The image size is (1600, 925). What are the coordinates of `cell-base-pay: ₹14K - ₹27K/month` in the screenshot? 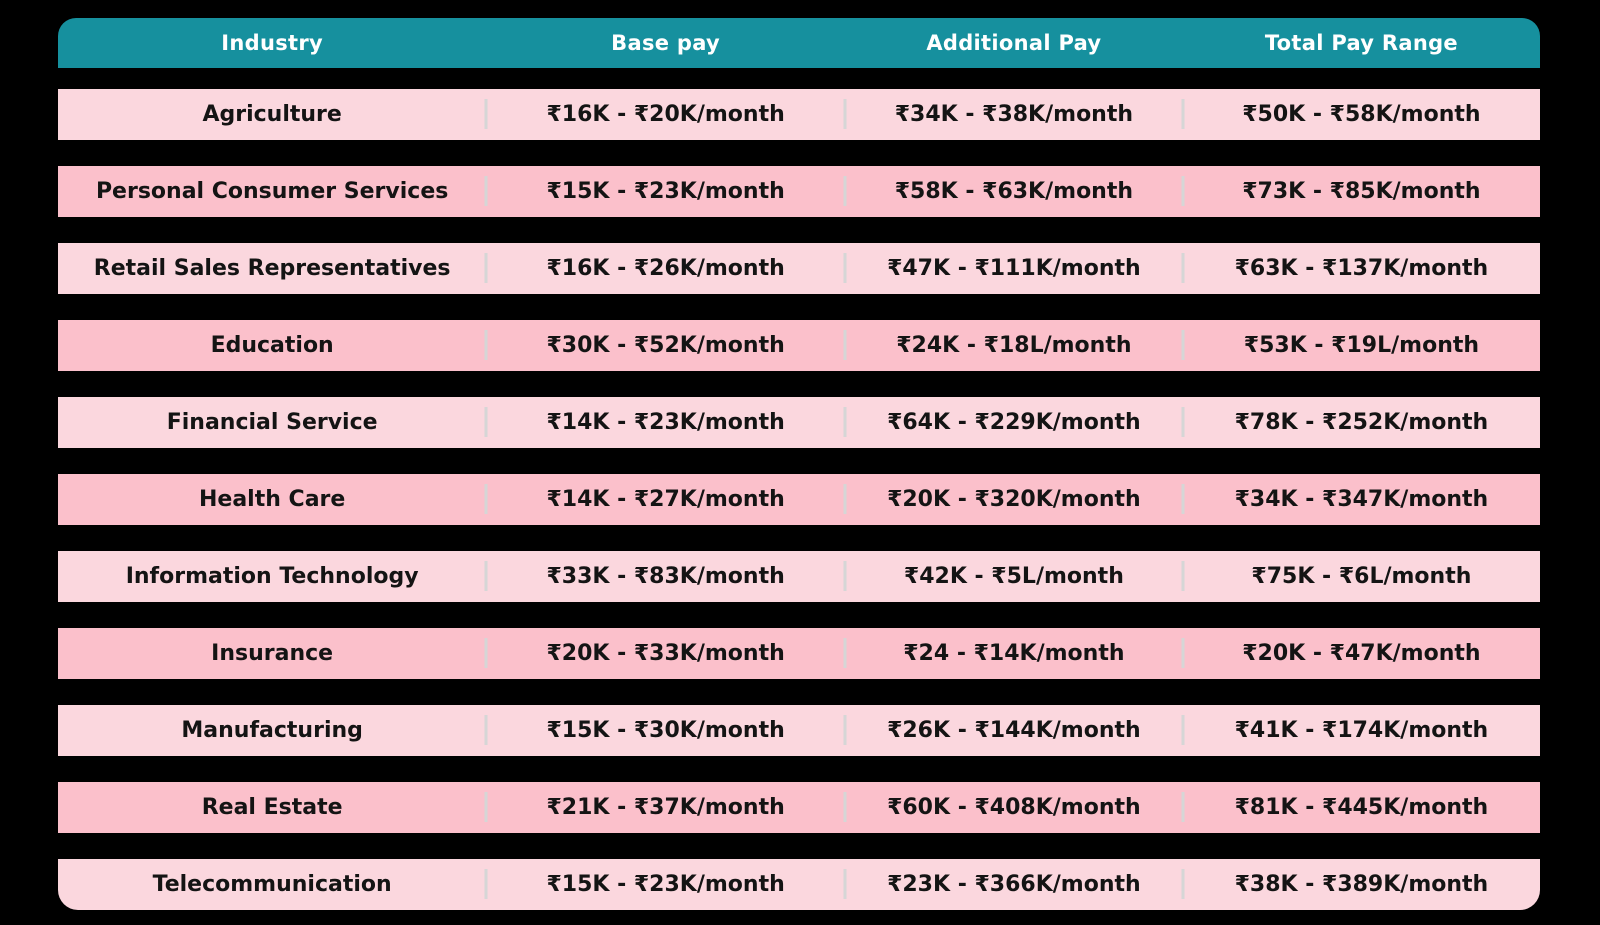 It's located at (664, 499).